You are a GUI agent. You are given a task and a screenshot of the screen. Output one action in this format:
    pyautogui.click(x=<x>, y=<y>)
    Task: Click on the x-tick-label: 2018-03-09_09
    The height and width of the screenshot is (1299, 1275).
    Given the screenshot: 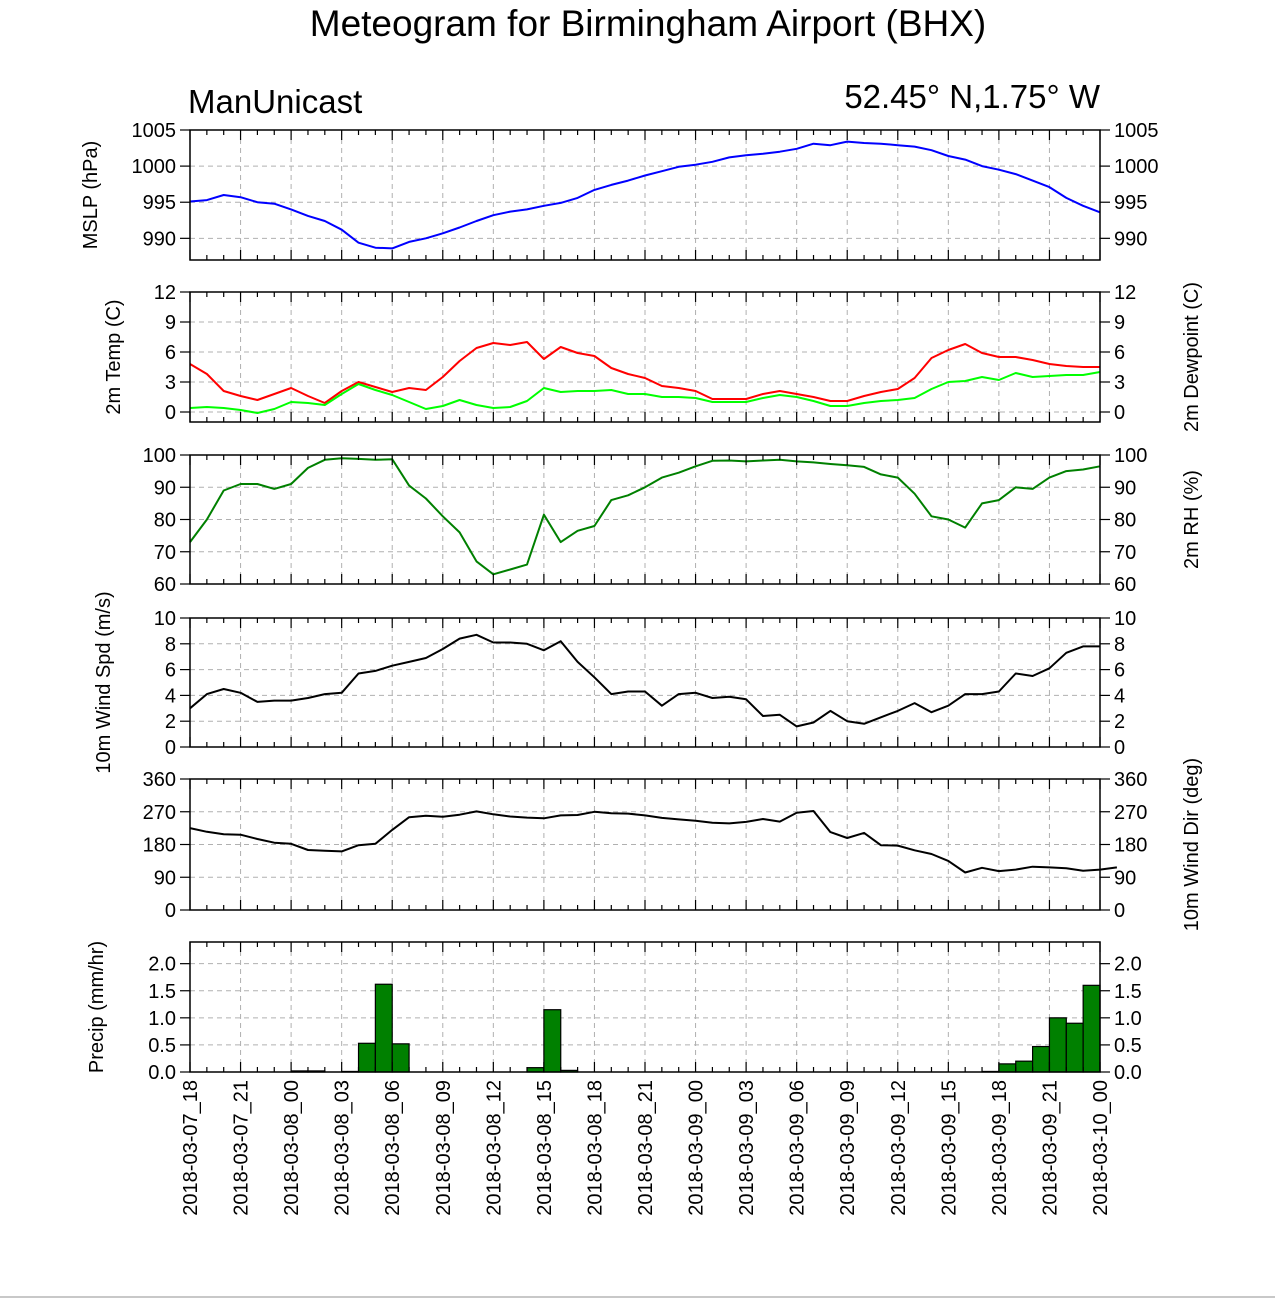 What is the action you would take?
    pyautogui.click(x=848, y=1148)
    